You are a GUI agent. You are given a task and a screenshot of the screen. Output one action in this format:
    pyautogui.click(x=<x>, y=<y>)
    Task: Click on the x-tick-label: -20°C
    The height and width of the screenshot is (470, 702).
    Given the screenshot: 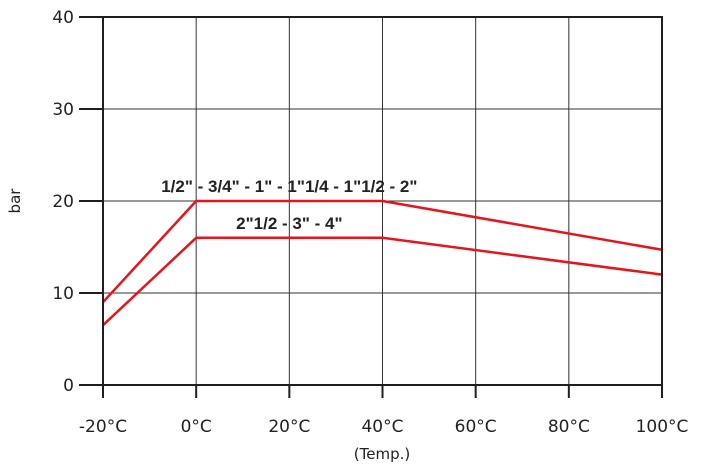 What is the action you would take?
    pyautogui.click(x=103, y=427)
    